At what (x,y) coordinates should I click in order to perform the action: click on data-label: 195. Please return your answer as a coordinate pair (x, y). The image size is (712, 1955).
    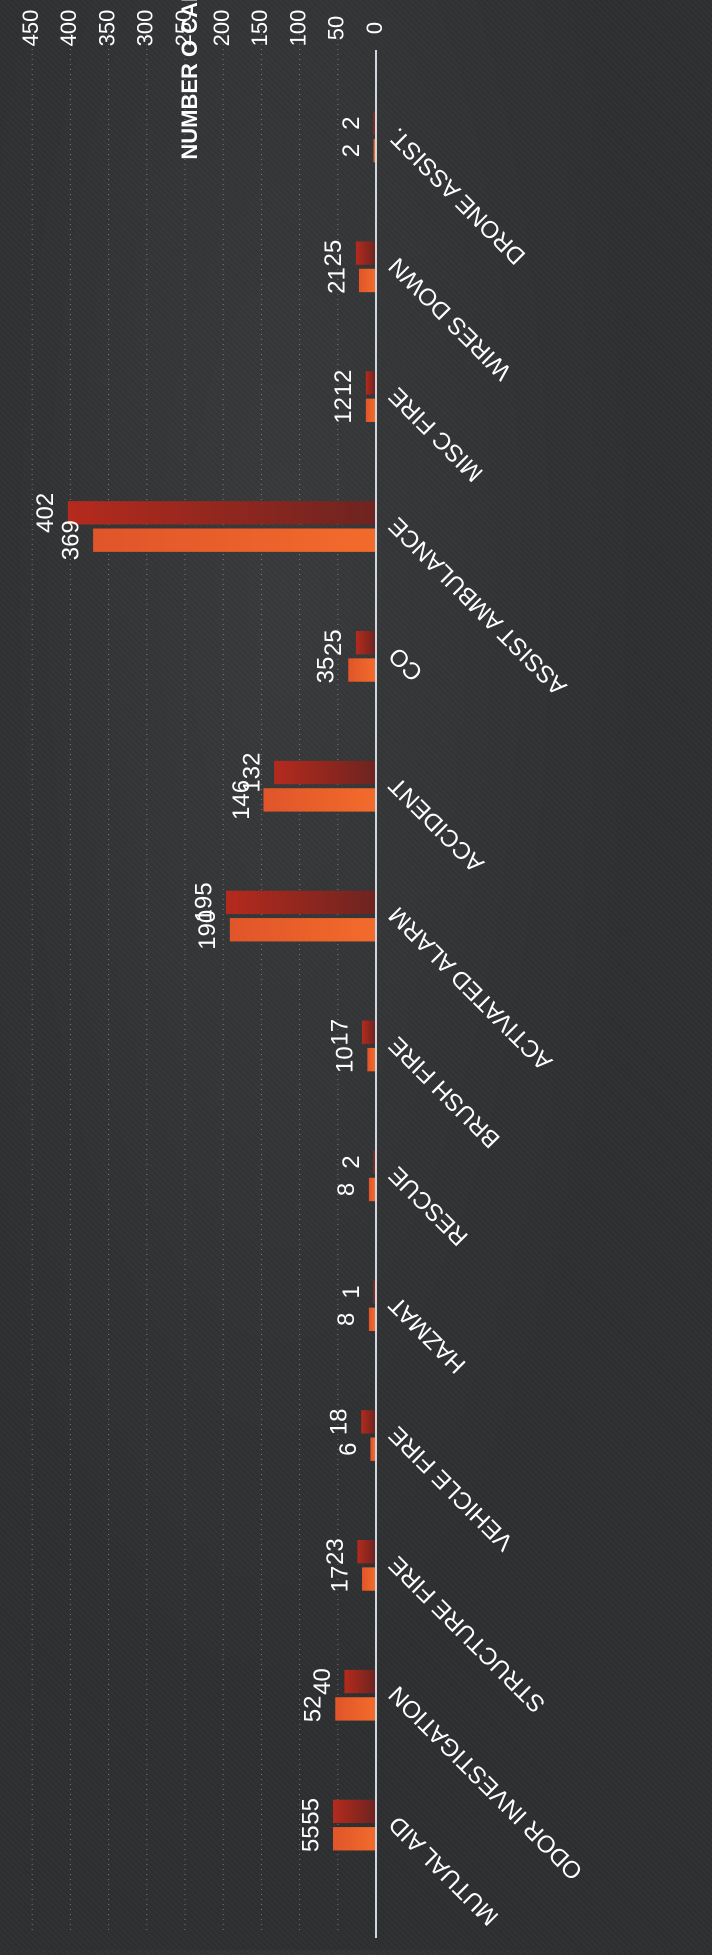
    Looking at the image, I should click on (203, 902).